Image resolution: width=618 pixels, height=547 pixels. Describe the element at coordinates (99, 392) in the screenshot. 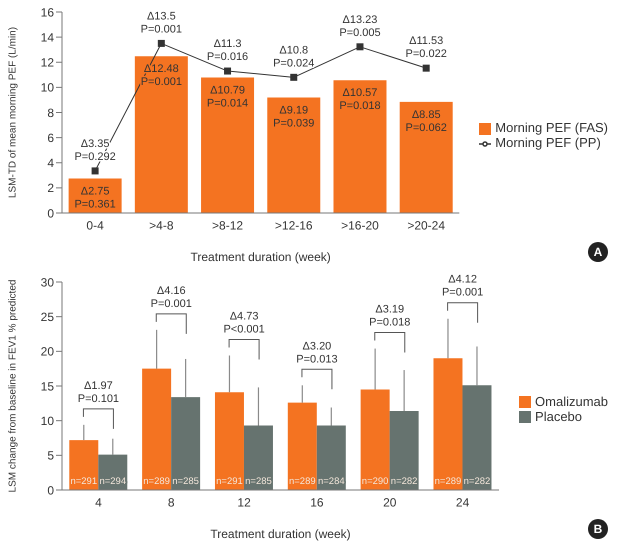

I see `annotation: Δ1.97 P=0.101` at that location.